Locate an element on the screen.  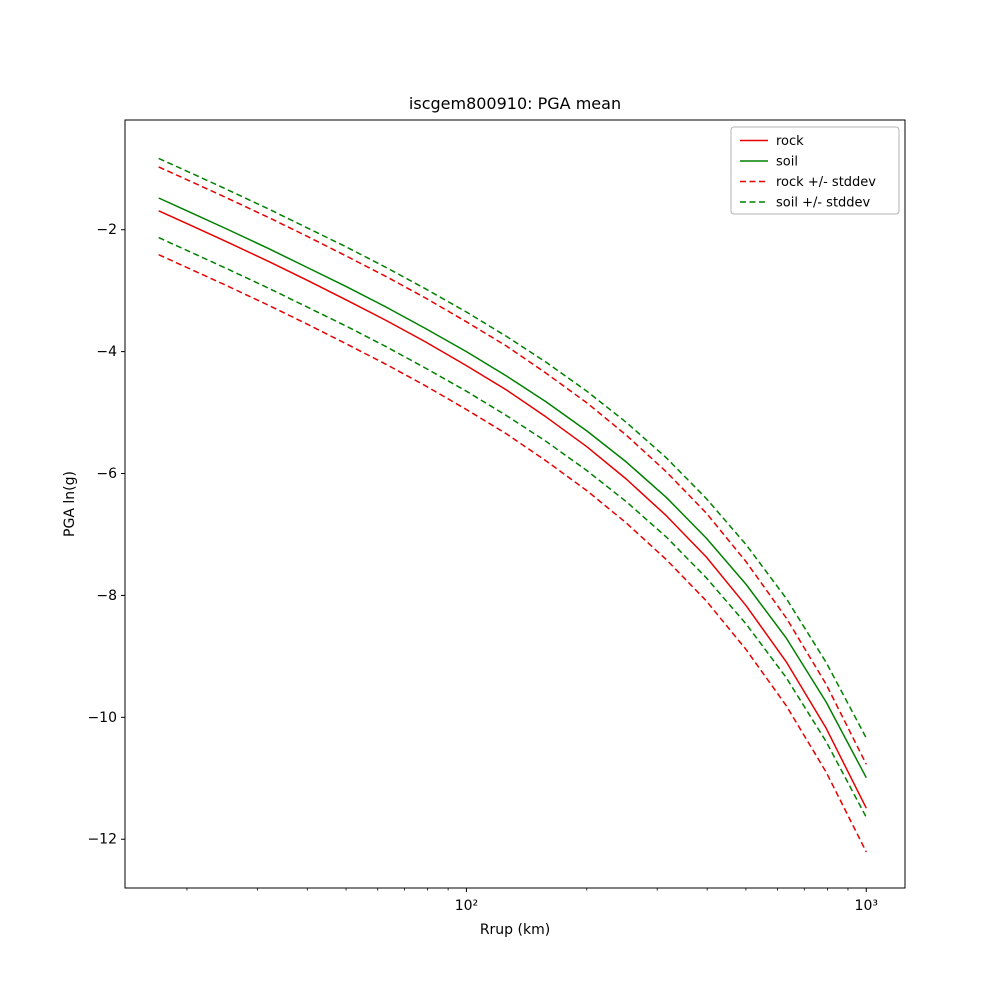
y-axis-label: PGA ln(g) is located at coordinates (70, 504).